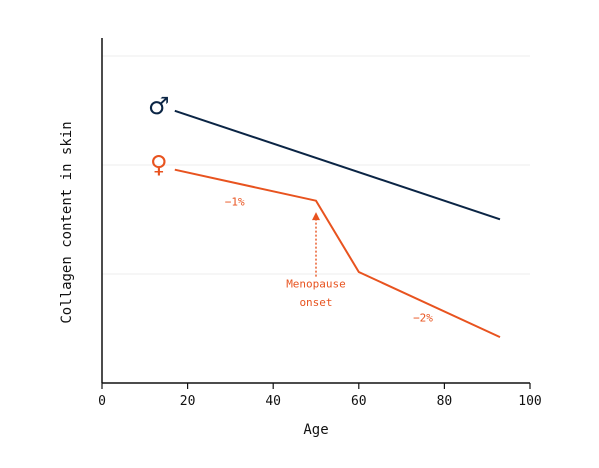 The height and width of the screenshot is (468, 599). Describe the element at coordinates (159, 106) in the screenshot. I see `series-symbol-0: ♂` at that location.